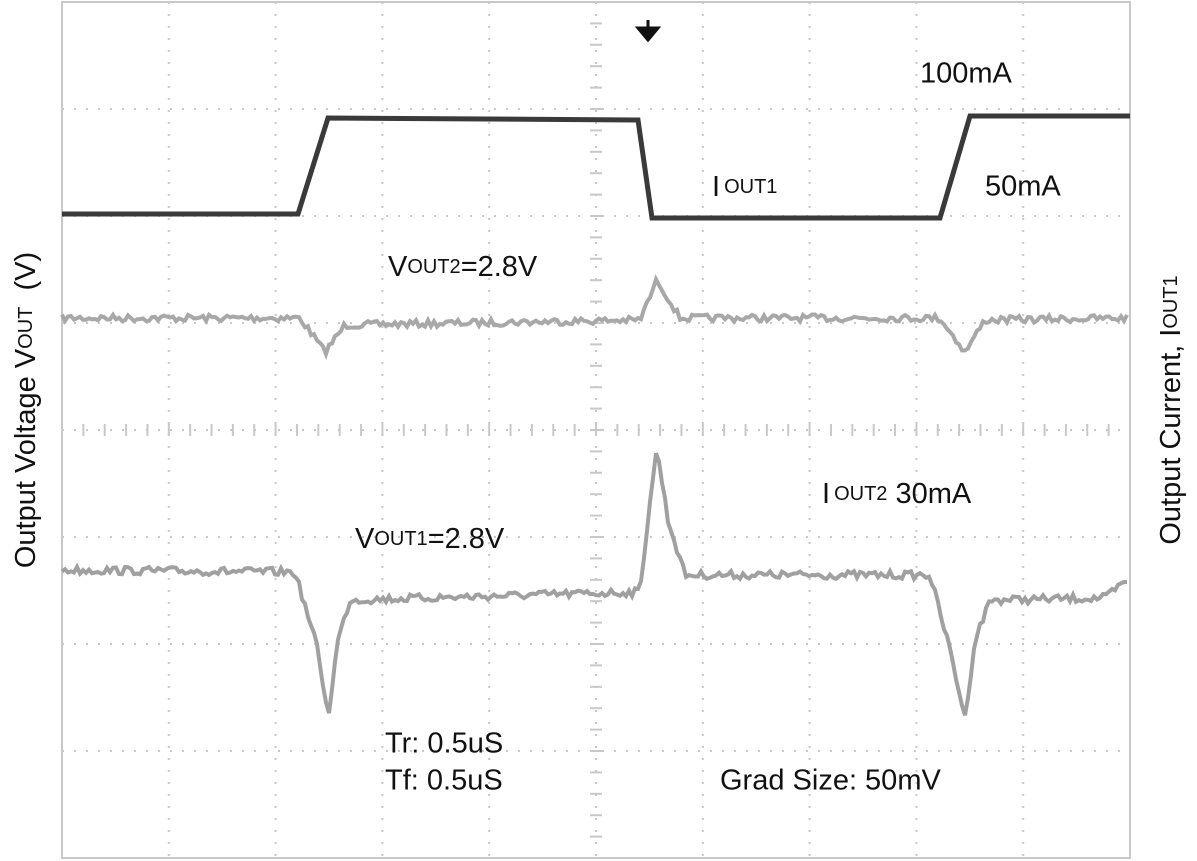 Image resolution: width=1197 pixels, height=861 pixels. What do you see at coordinates (648, 31) in the screenshot?
I see `trigger-marker` at bounding box center [648, 31].